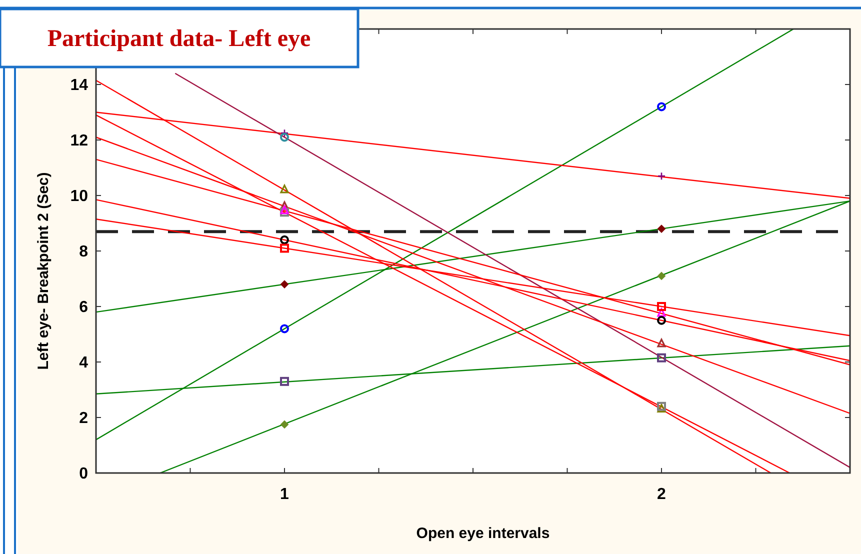 This screenshot has height=554, width=861. What do you see at coordinates (43, 271) in the screenshot?
I see `y-axis-title: Left eye- Breakpoint 2 (Sec)` at bounding box center [43, 271].